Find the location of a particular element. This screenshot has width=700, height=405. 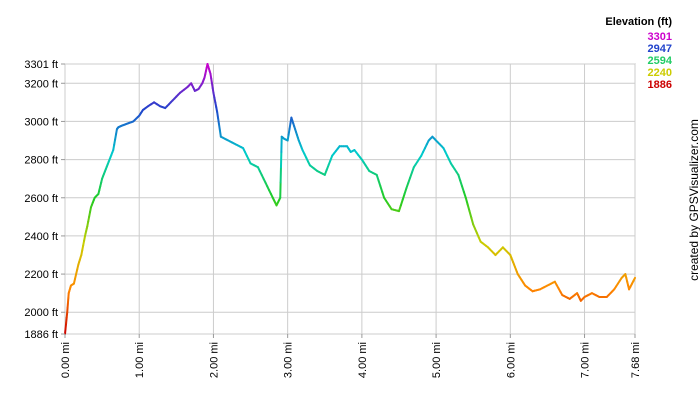

credit-text: created by GPSVisualizer.com is located at coordinates (693, 200).